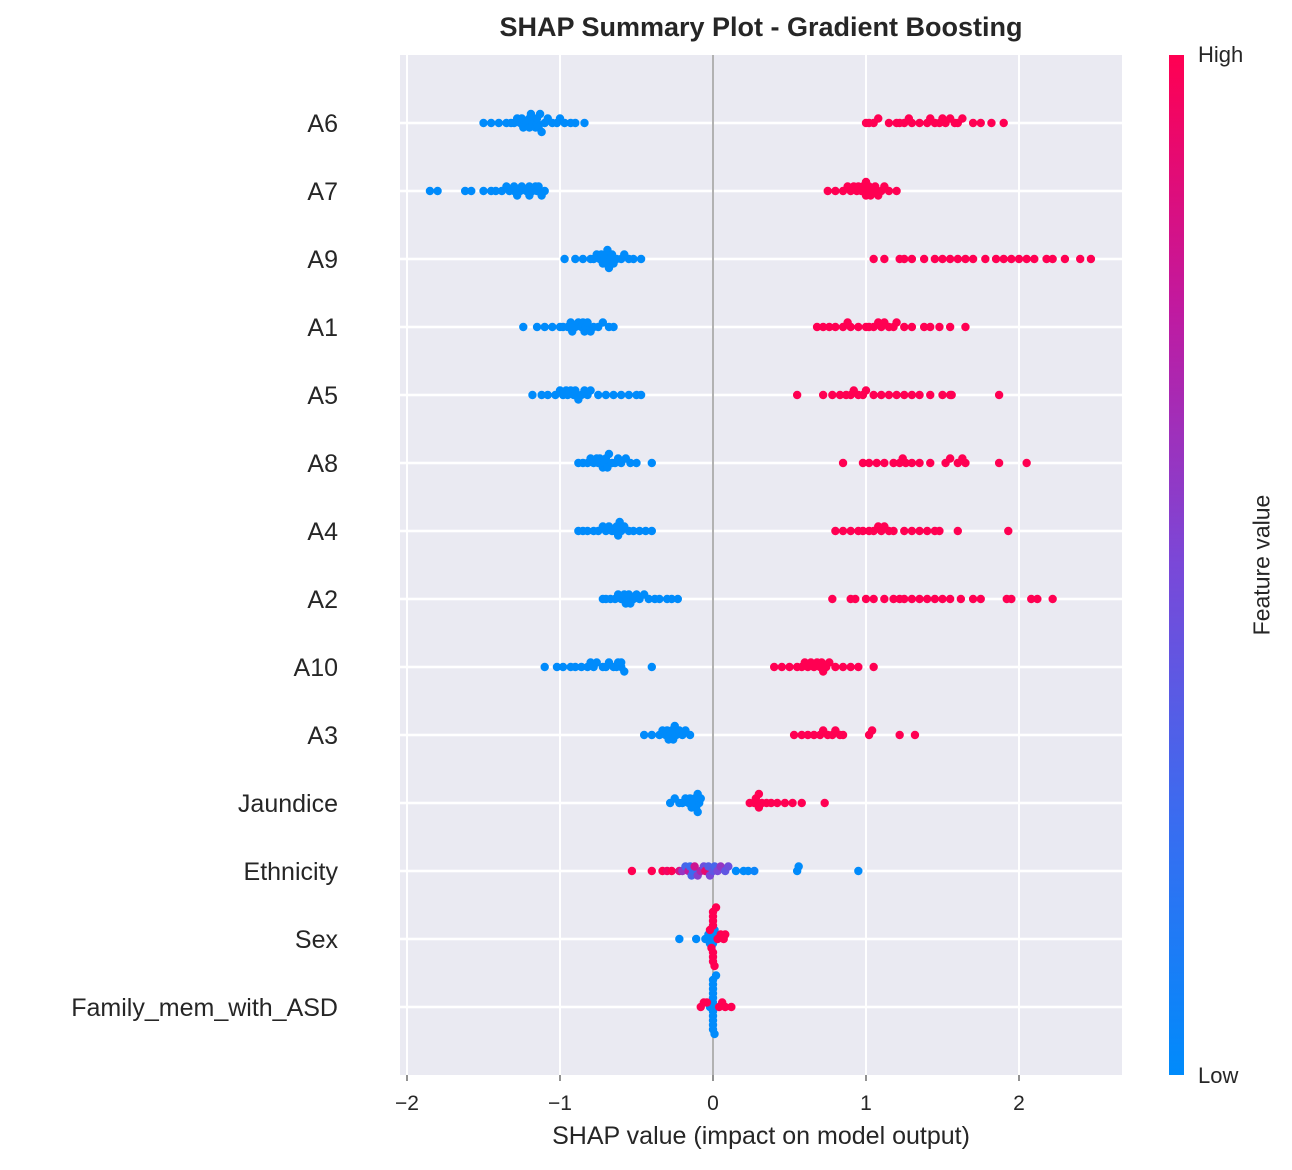 The image size is (1292, 1170). Describe the element at coordinates (761, 1136) in the screenshot. I see `x-axis-label: SHAP value (impact on model output)` at that location.